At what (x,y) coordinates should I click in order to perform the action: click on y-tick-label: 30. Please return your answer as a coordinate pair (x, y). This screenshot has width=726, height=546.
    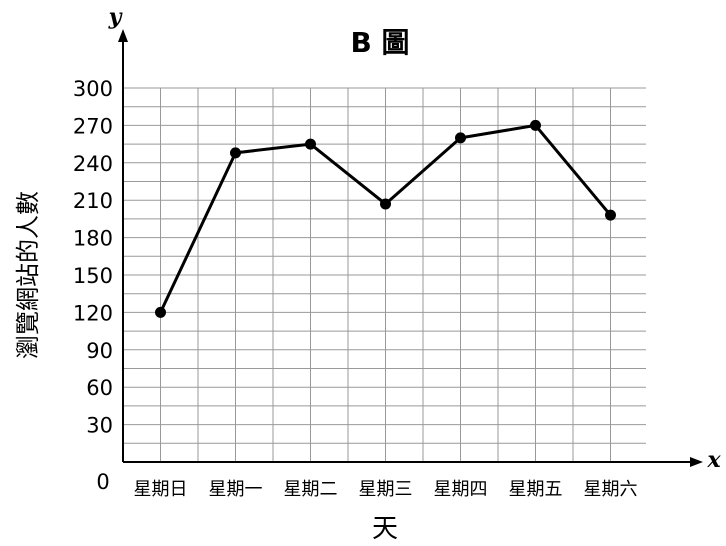
    Looking at the image, I should click on (99, 426).